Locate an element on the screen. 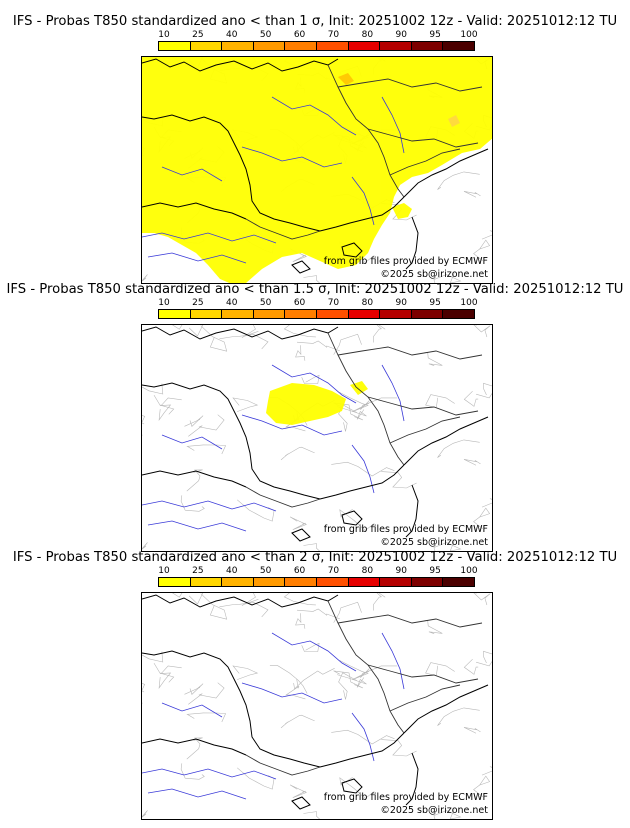  colorbar-tick-label: 80 is located at coordinates (367, 303).